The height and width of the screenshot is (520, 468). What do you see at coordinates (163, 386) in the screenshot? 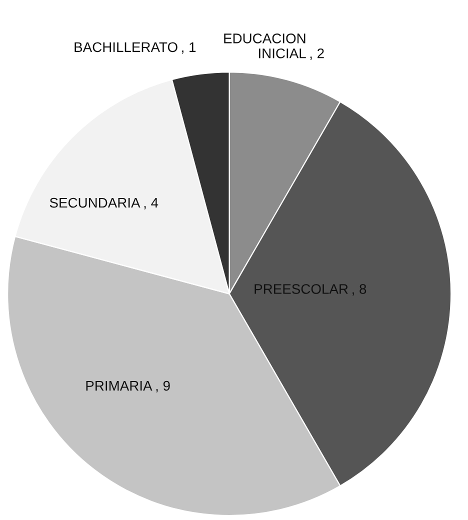
I see `data-label: , 9` at bounding box center [163, 386].